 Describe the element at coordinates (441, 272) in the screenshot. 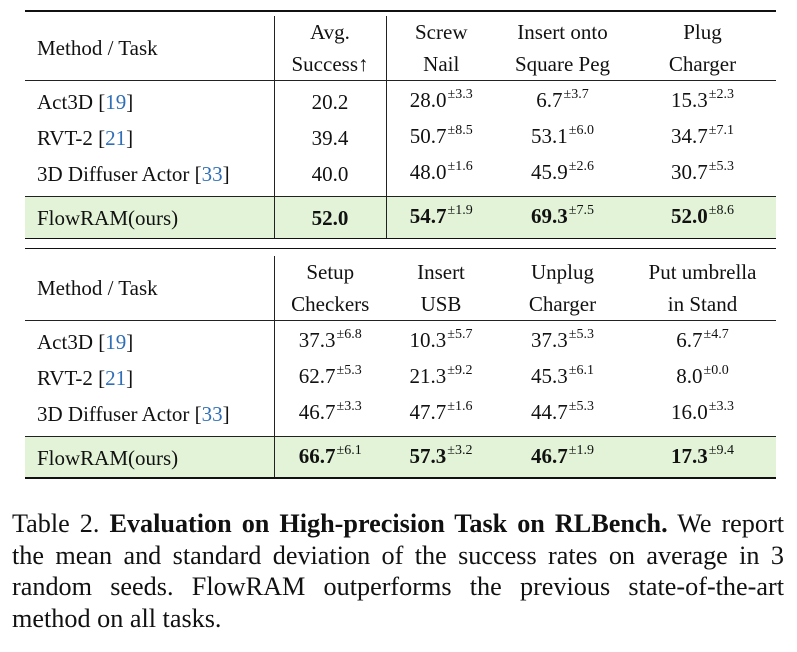

I see `col-header-insert-usb: Insert` at that location.